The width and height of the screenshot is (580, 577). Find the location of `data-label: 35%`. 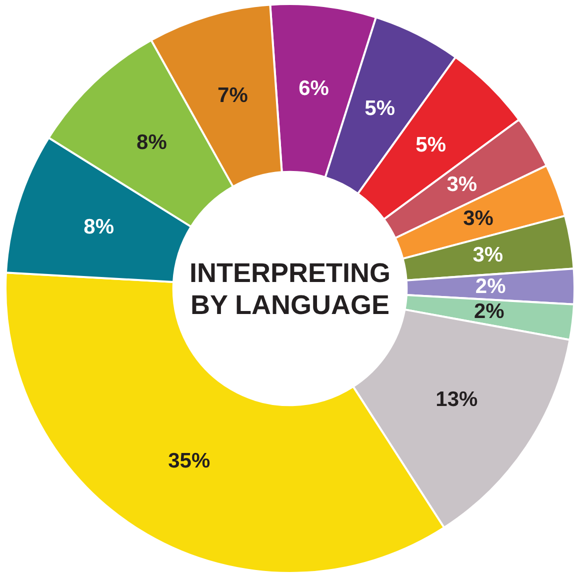

data-label: 35% is located at coordinates (189, 461).